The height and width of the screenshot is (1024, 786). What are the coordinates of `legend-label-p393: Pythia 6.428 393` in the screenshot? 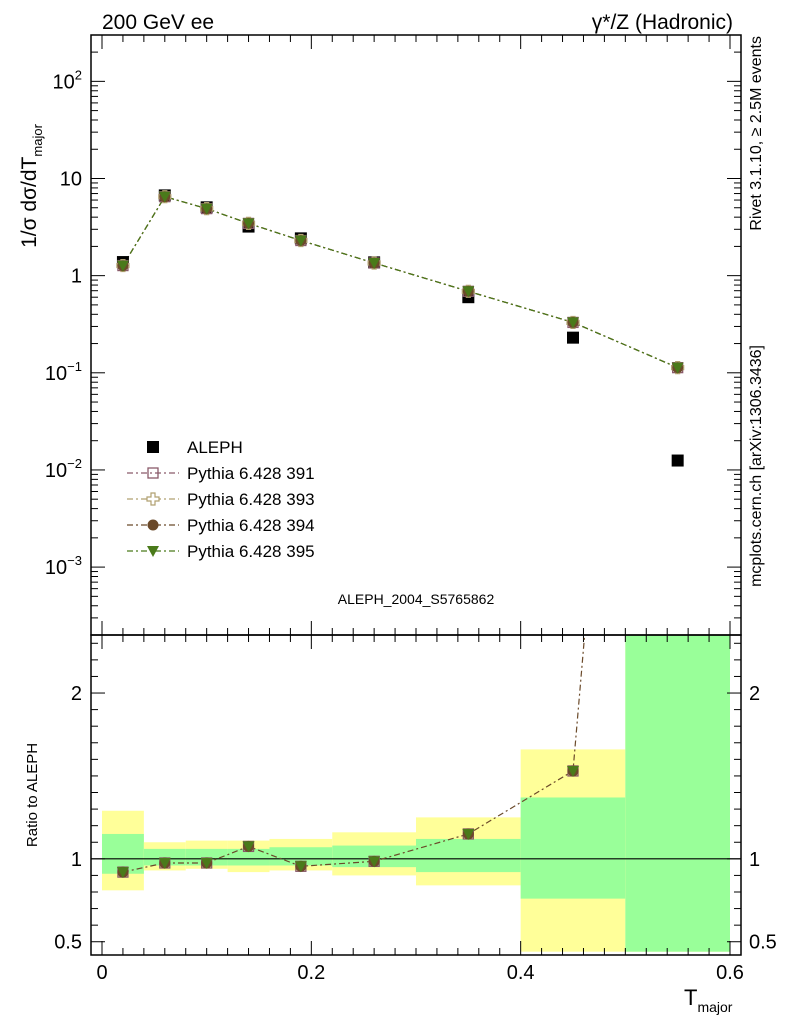 It's located at (251, 499).